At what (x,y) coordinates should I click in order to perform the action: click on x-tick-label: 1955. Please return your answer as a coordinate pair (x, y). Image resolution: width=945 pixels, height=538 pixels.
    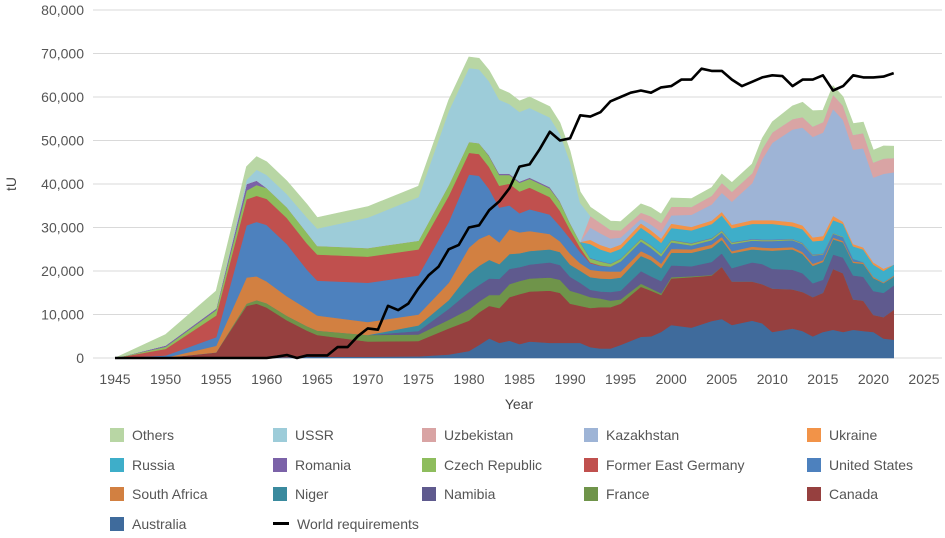
    Looking at the image, I should click on (216, 379).